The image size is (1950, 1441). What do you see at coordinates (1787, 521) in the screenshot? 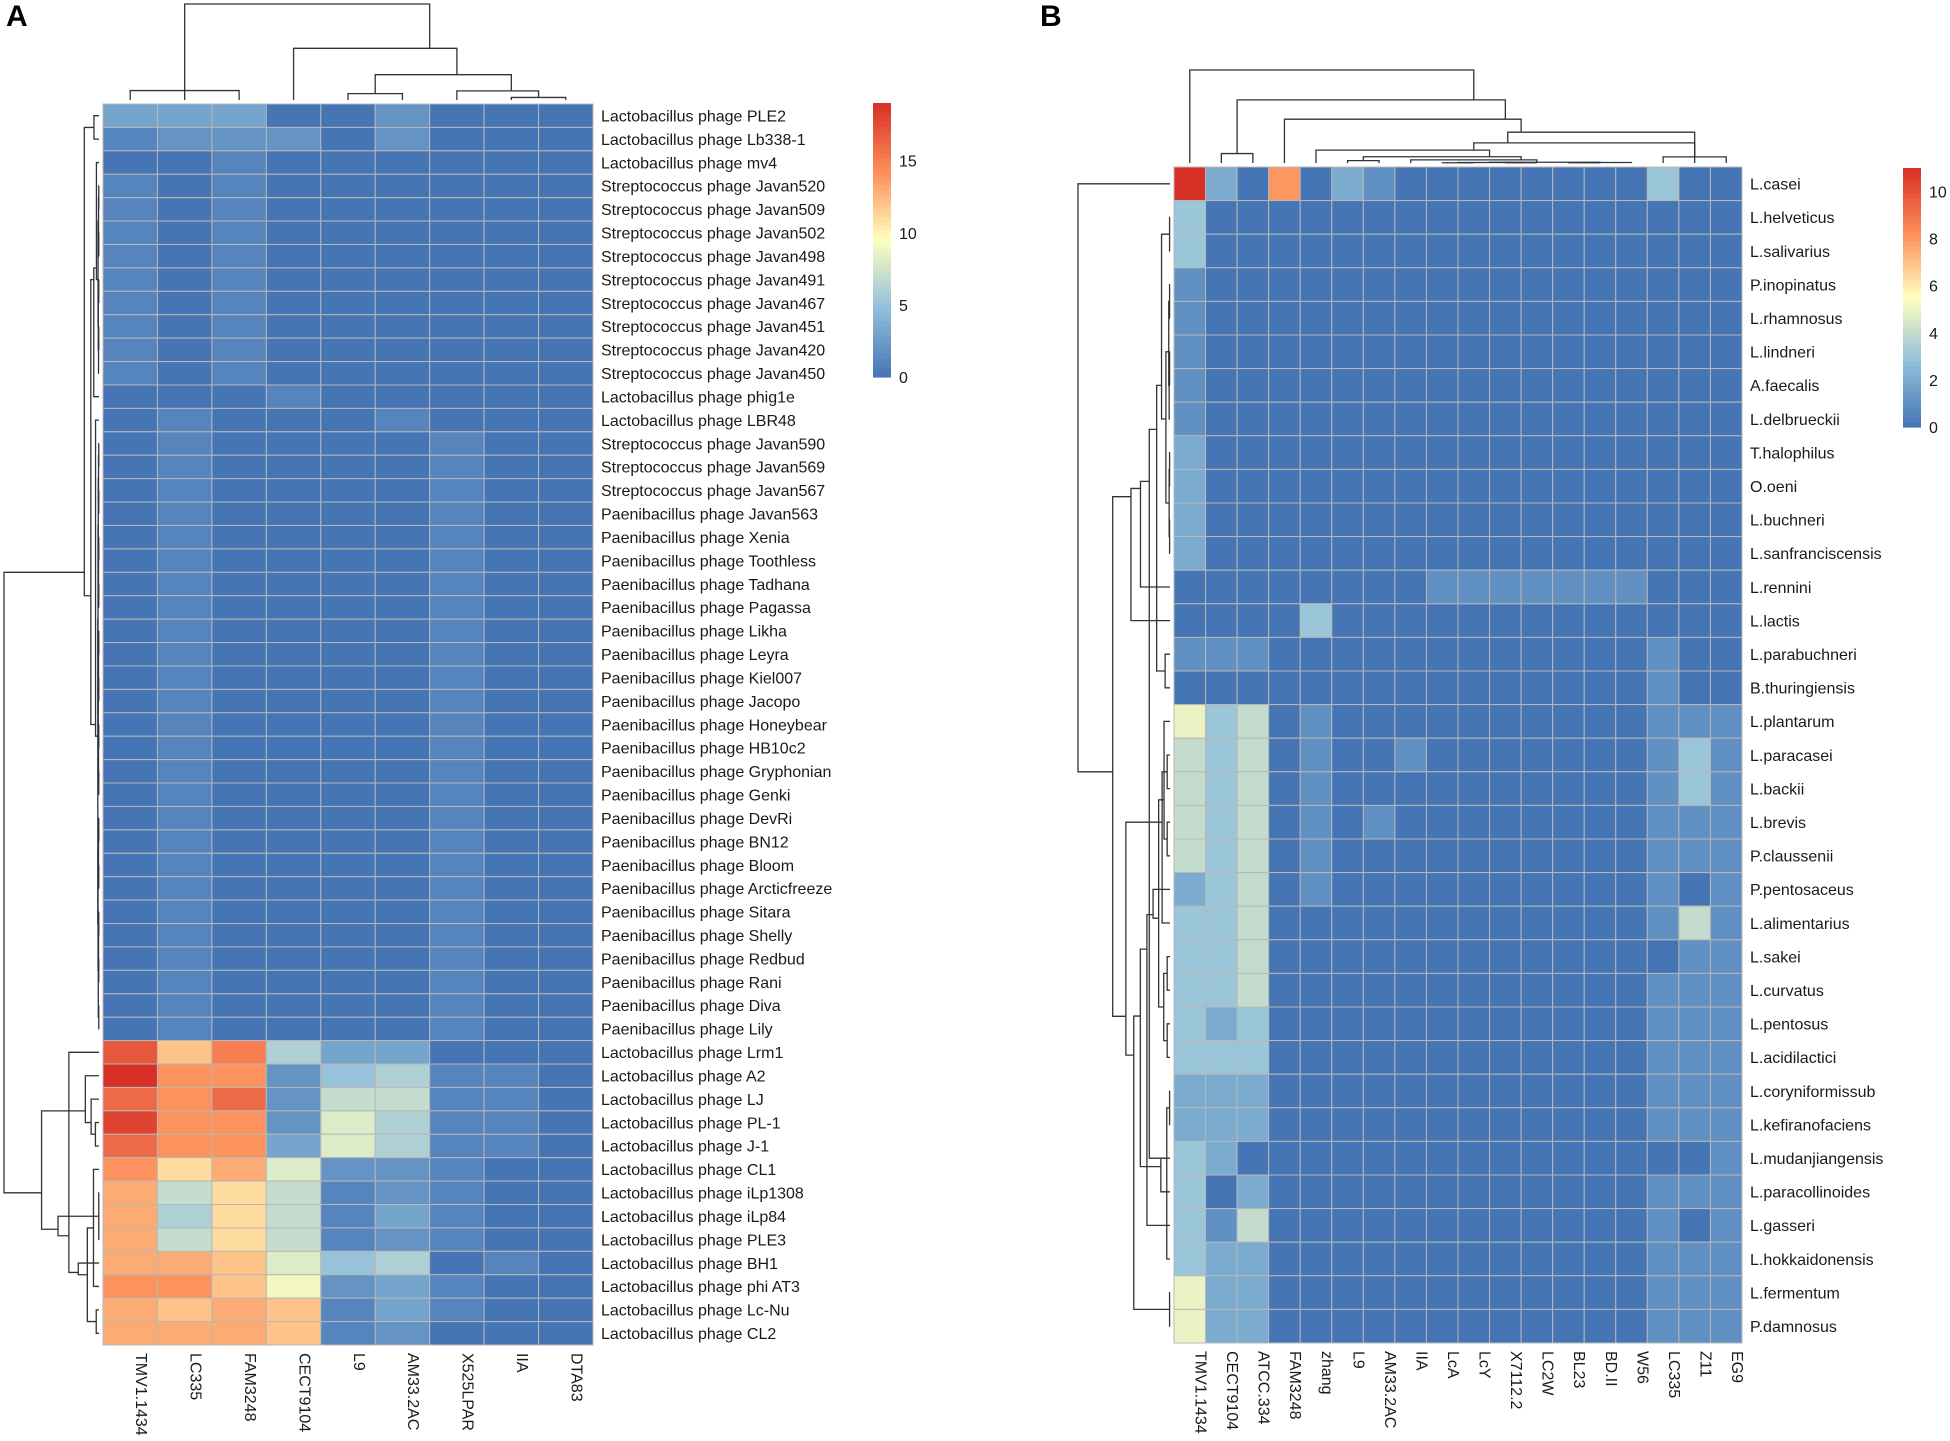
I see `row-label: L.buchneri` at bounding box center [1787, 521].